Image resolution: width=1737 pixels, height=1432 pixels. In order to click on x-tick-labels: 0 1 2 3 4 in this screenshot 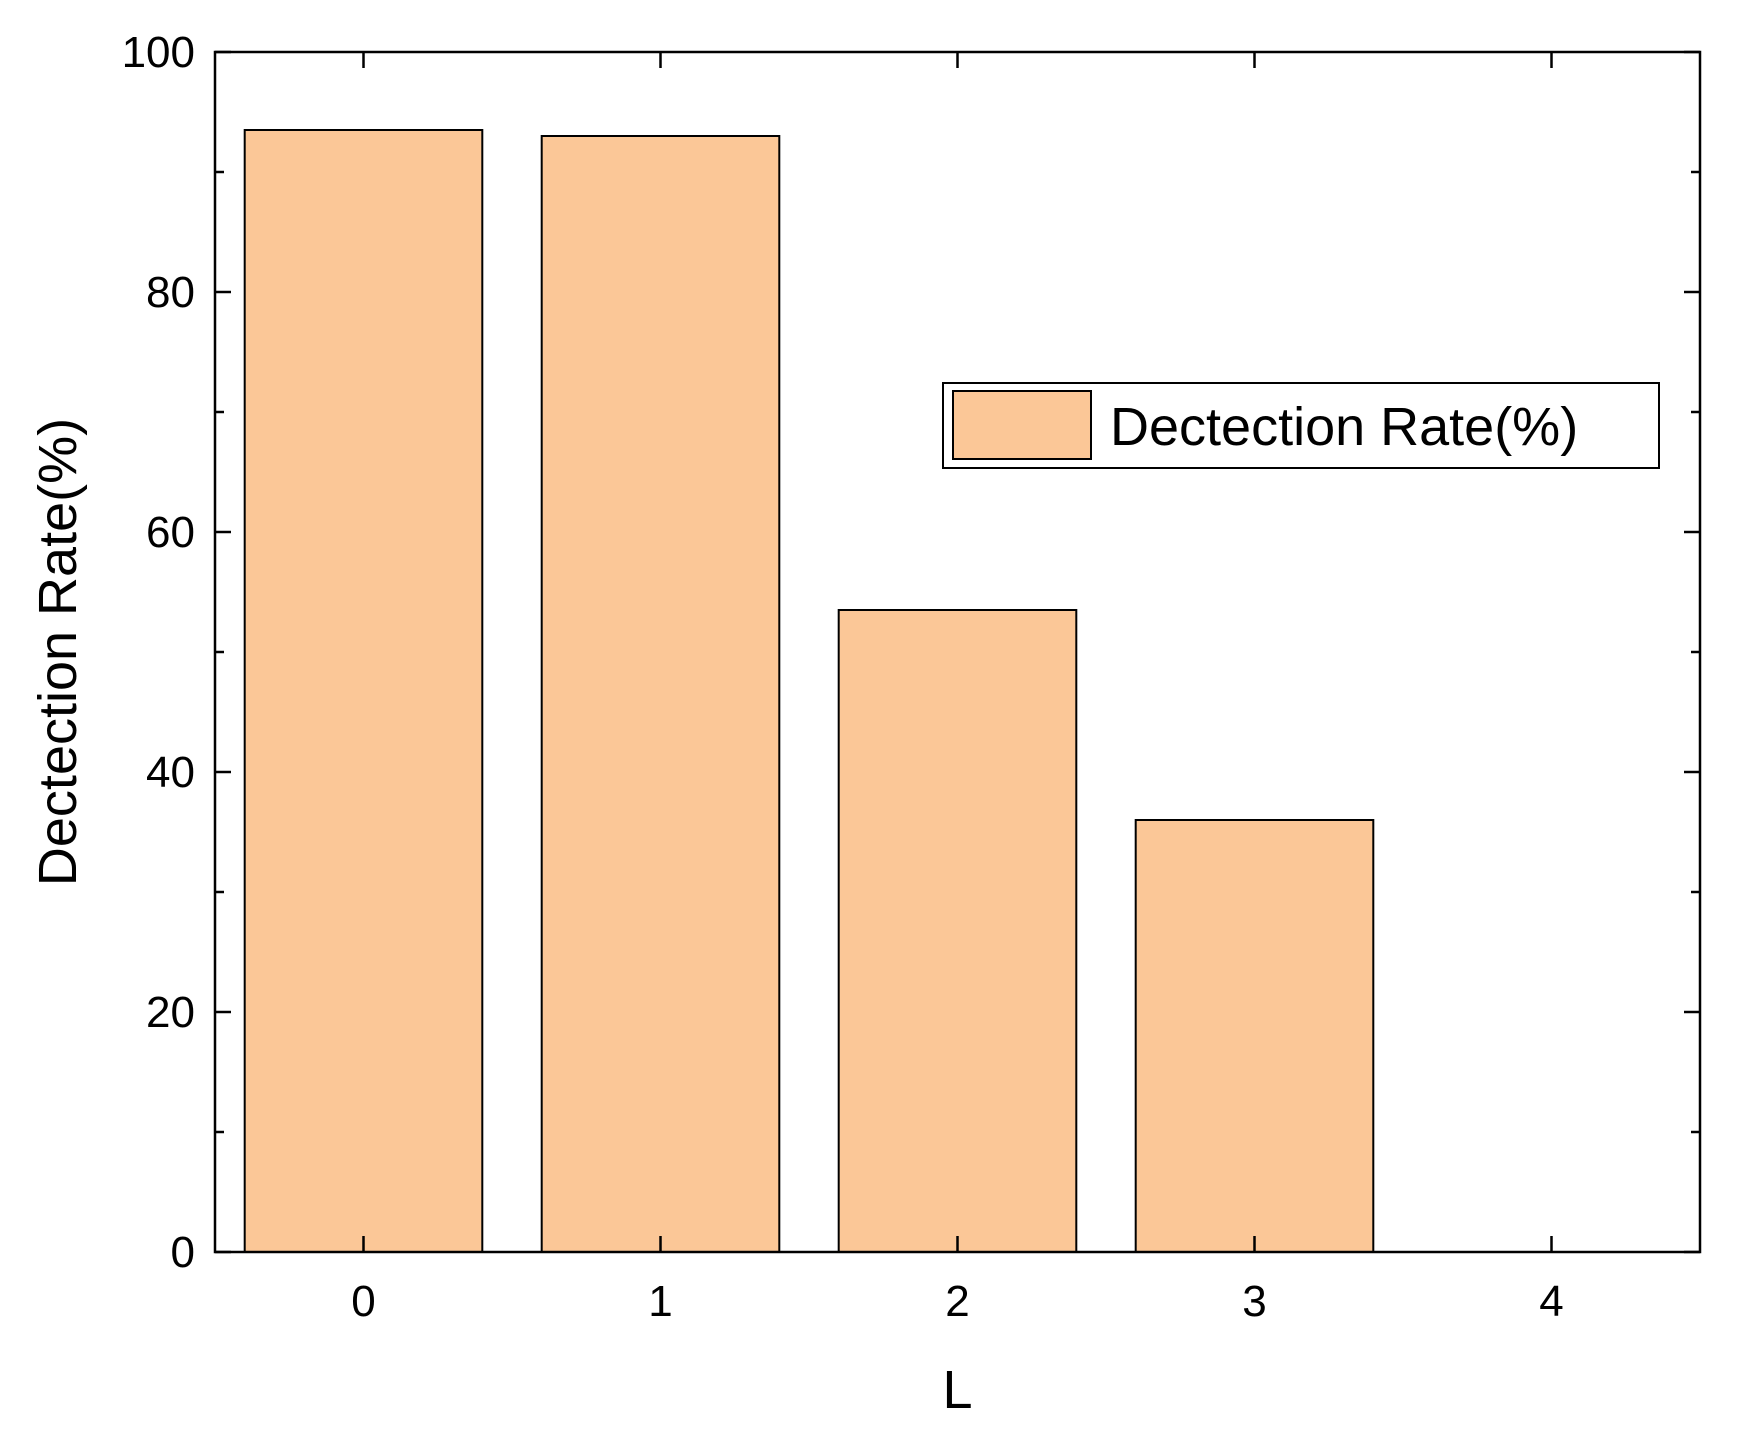, I will do `click(957, 1301)`.